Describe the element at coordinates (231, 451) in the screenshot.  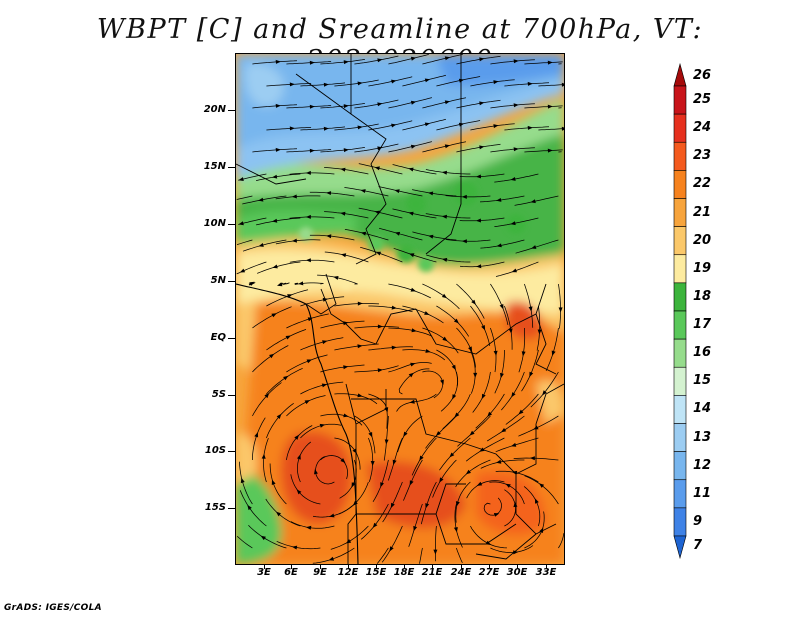
I see `lat-tick-mark` at that location.